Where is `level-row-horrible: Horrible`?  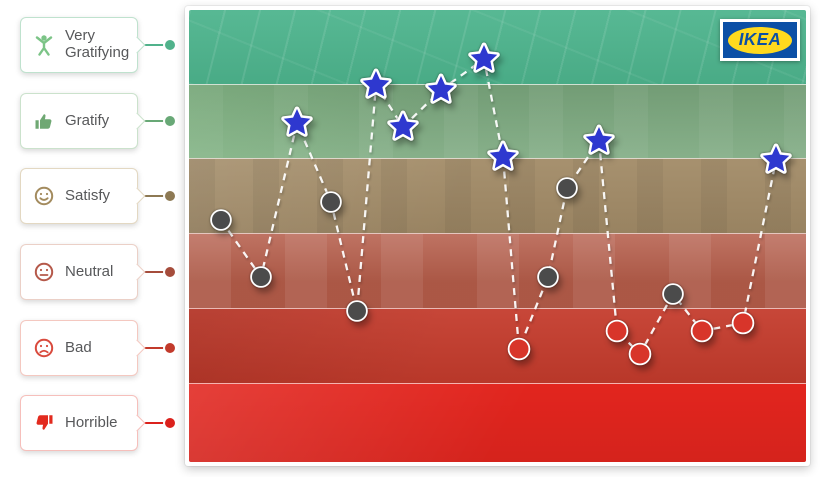 level-row-horrible: Horrible is located at coordinates (97, 423).